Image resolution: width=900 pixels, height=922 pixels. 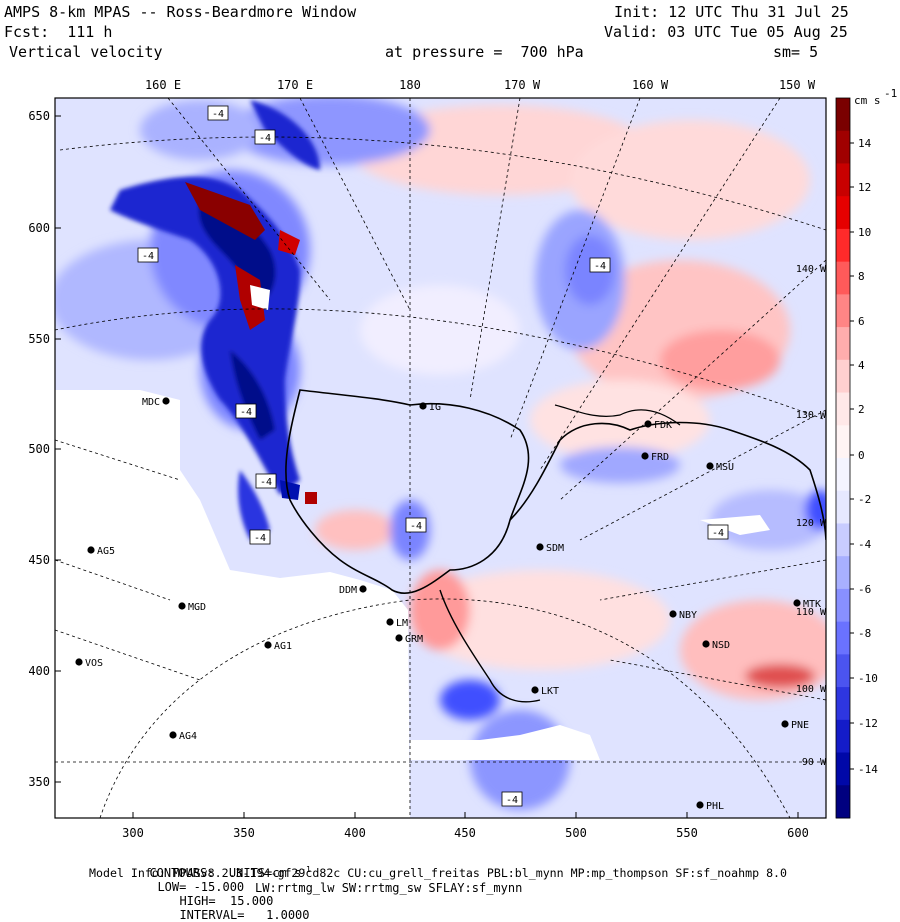 What do you see at coordinates (811, 415) in the screenshot?
I see `right-lon-label: 130 W` at bounding box center [811, 415].